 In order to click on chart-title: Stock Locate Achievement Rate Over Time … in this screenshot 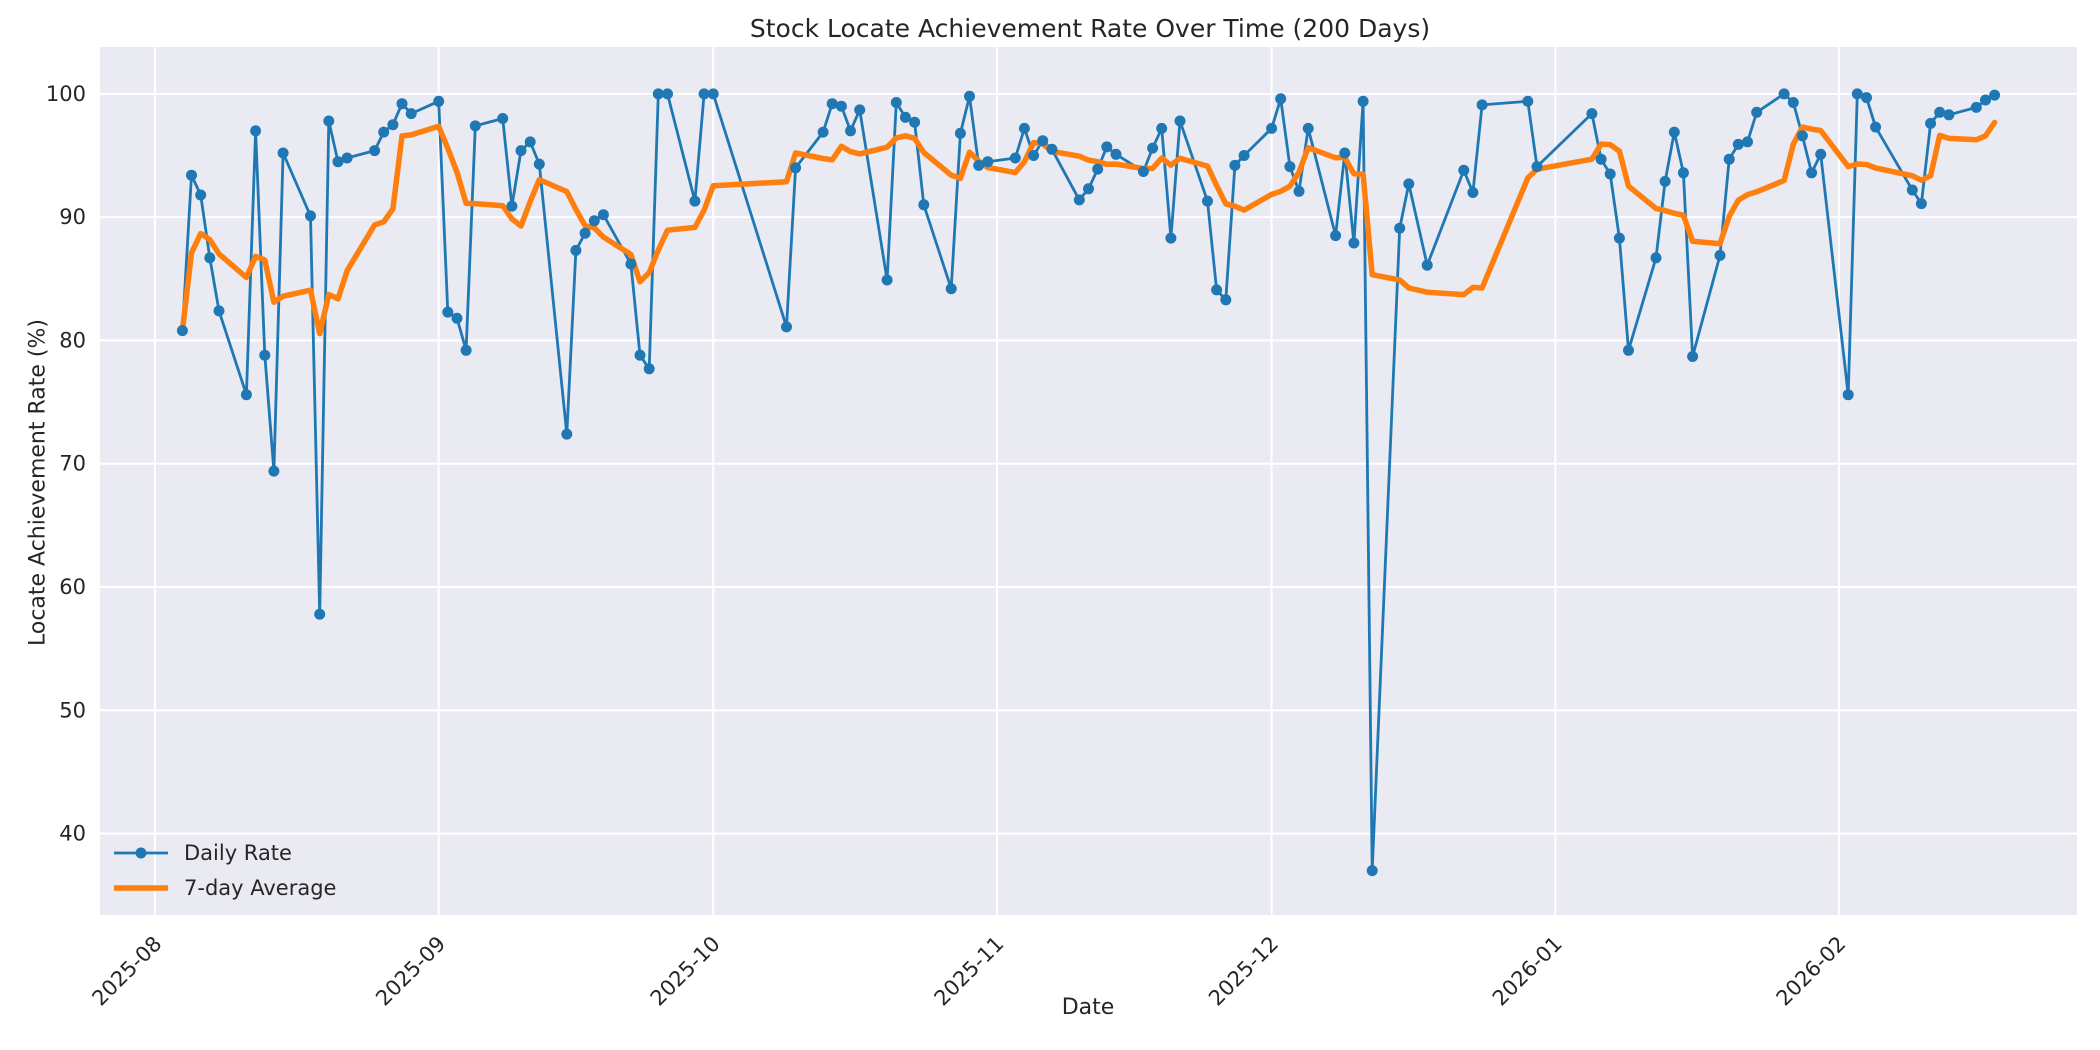, I will do `click(1090, 28)`.